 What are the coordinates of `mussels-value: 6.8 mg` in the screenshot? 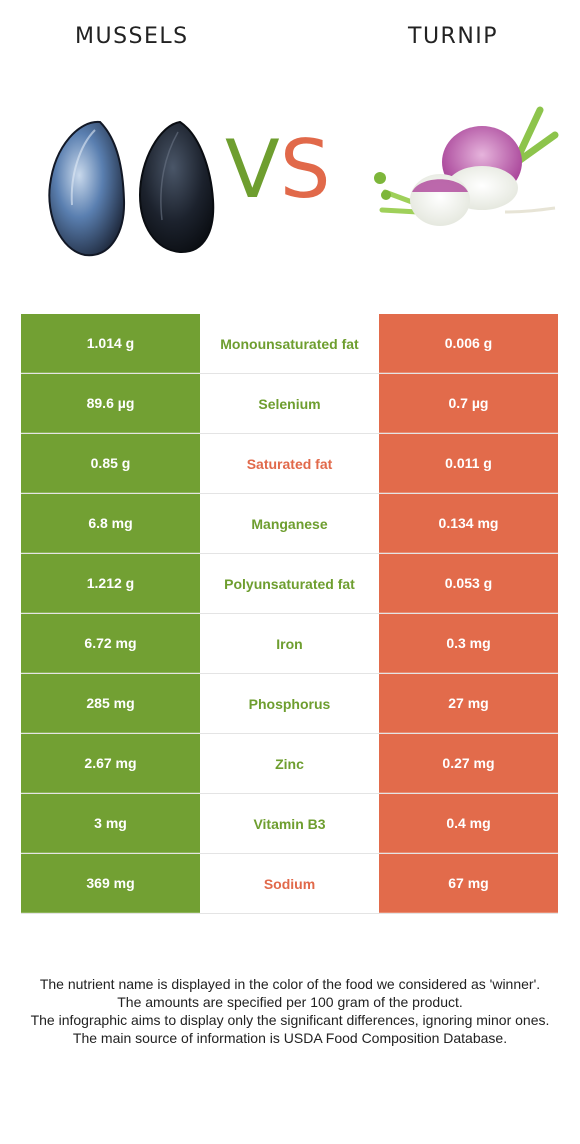 It's located at (110, 523).